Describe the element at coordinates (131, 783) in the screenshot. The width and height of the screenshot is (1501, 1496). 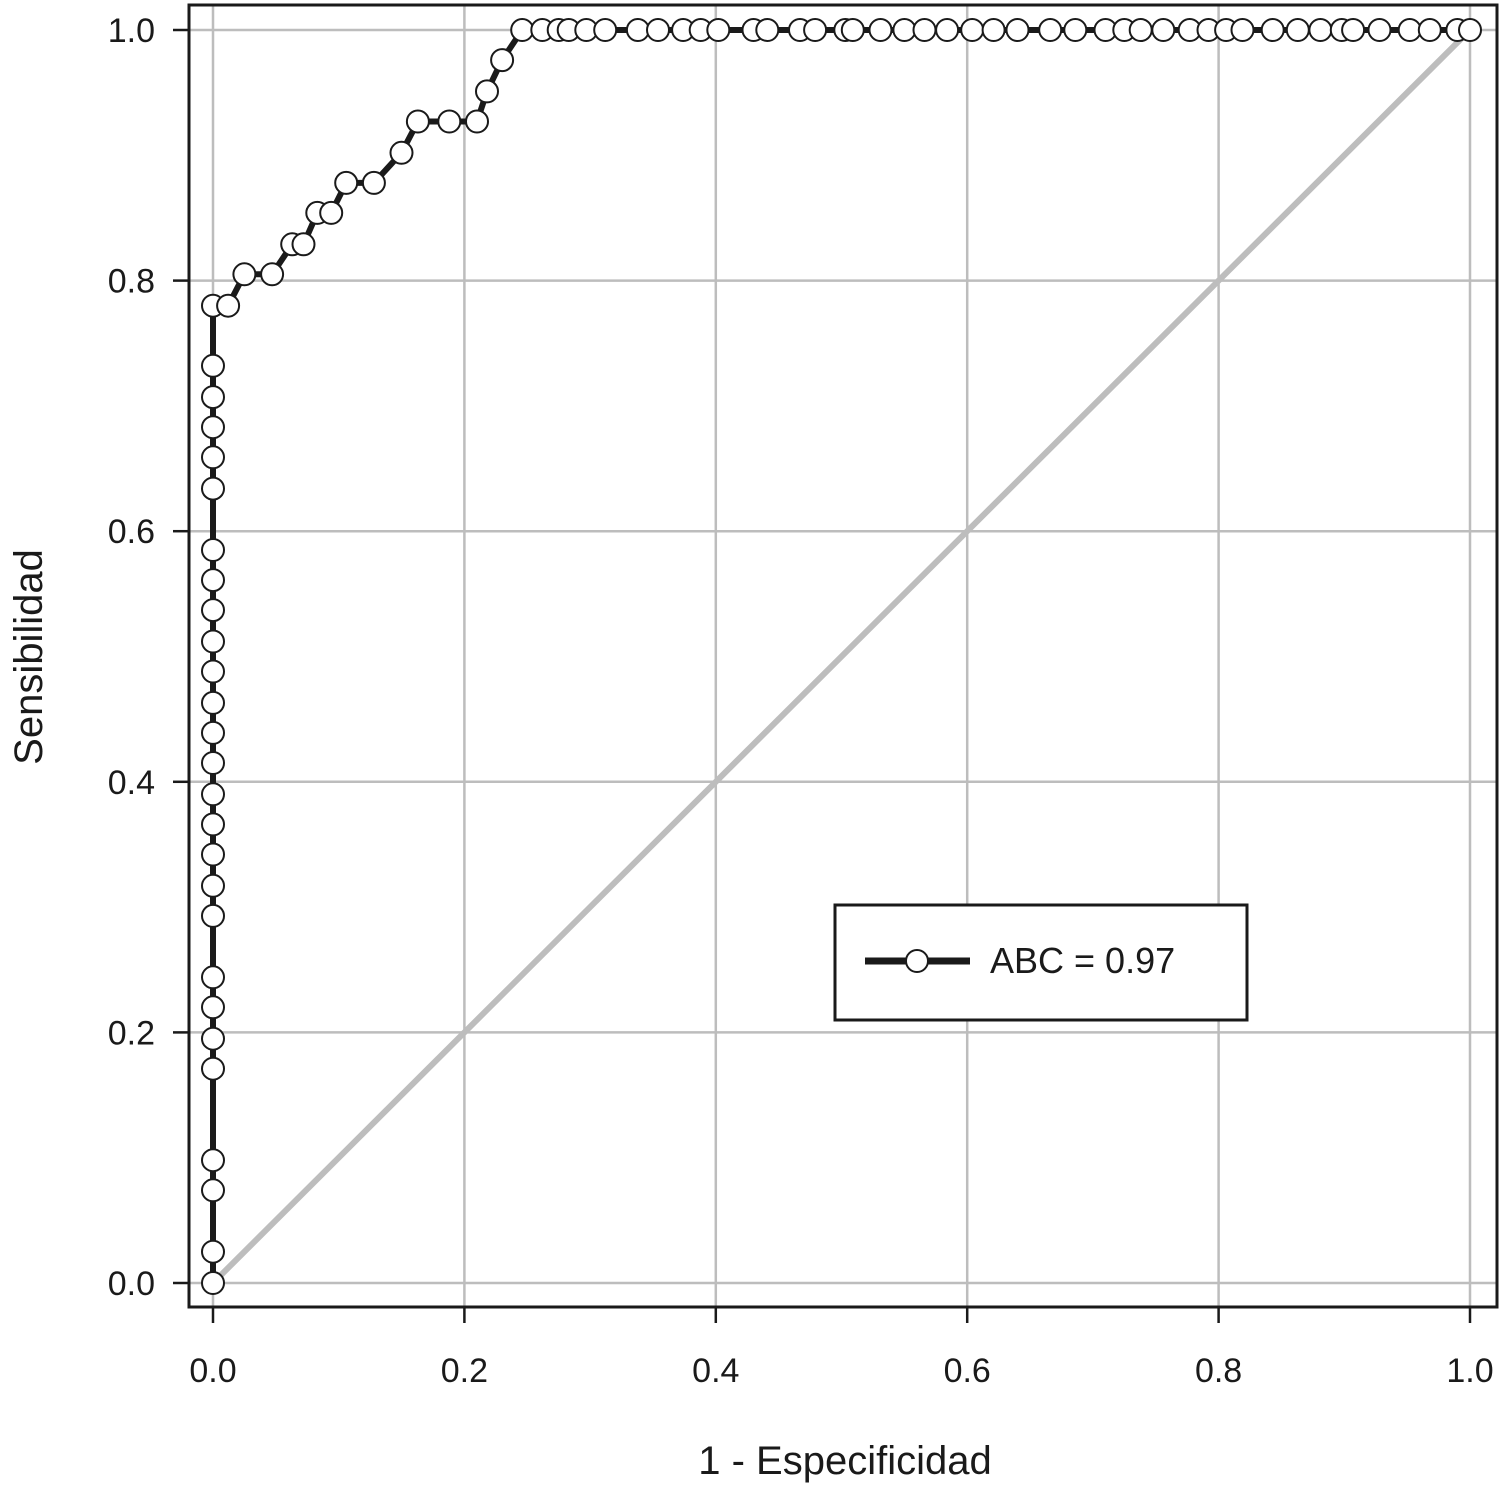
I see `y-tick-label: 0.4` at that location.